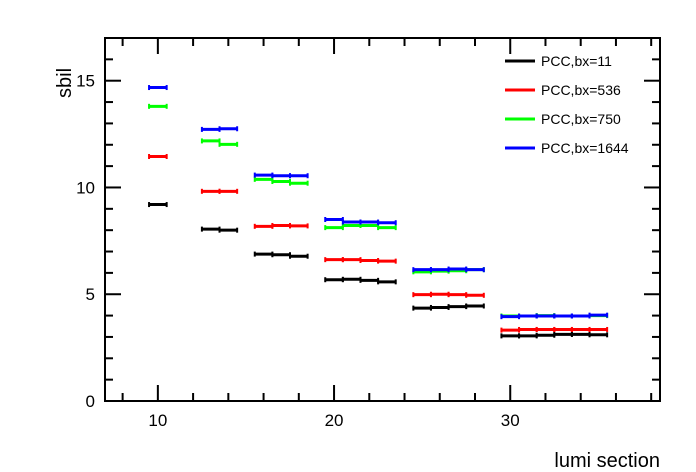  What do you see at coordinates (65, 83) in the screenshot?
I see `y-axis-title: sbil` at bounding box center [65, 83].